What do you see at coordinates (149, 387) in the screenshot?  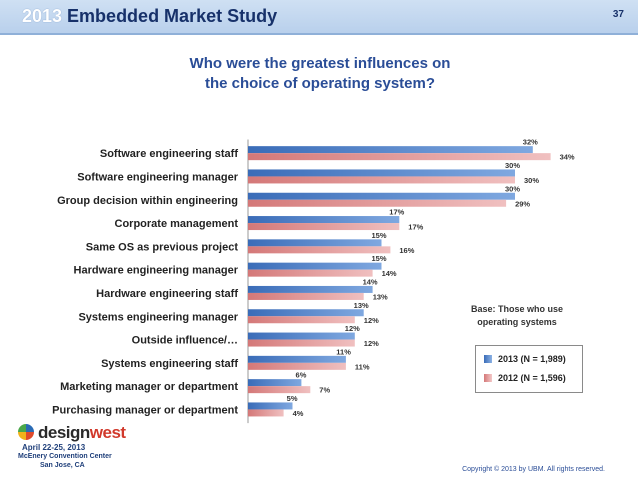 I see `category-label: Marketing manager or department` at bounding box center [149, 387].